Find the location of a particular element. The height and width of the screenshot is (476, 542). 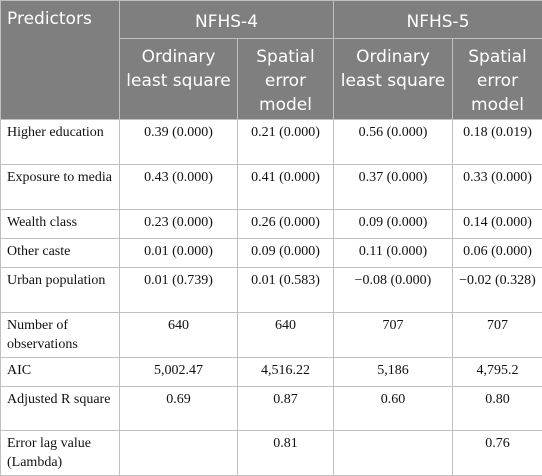

cell-value: 0.69 is located at coordinates (179, 409).